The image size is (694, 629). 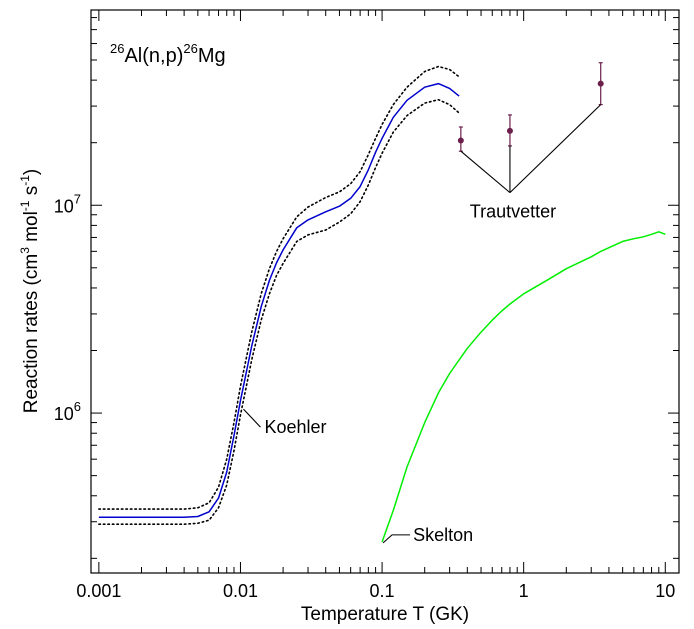 What do you see at coordinates (31, 172) in the screenshot?
I see `ylabel-part-4: )` at bounding box center [31, 172].